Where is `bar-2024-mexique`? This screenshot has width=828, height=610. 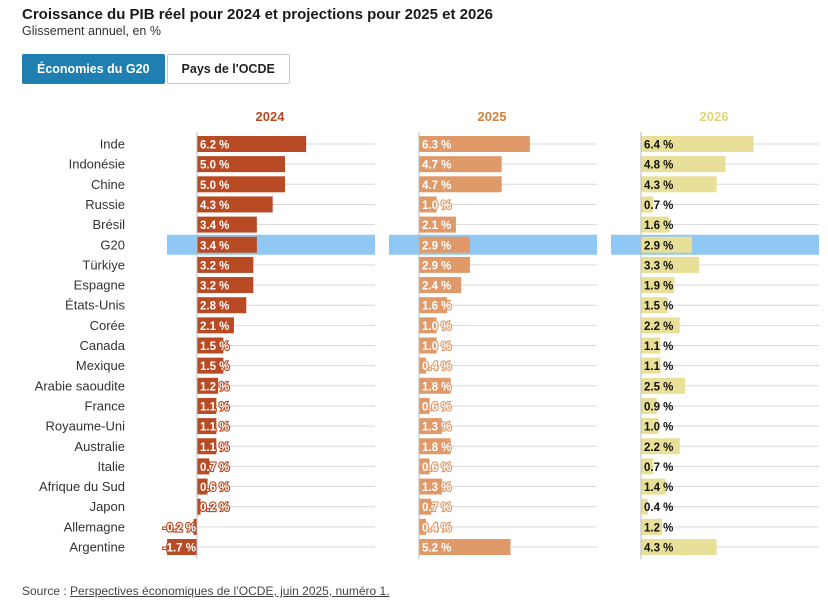 bar-2024-mexique is located at coordinates (210, 365).